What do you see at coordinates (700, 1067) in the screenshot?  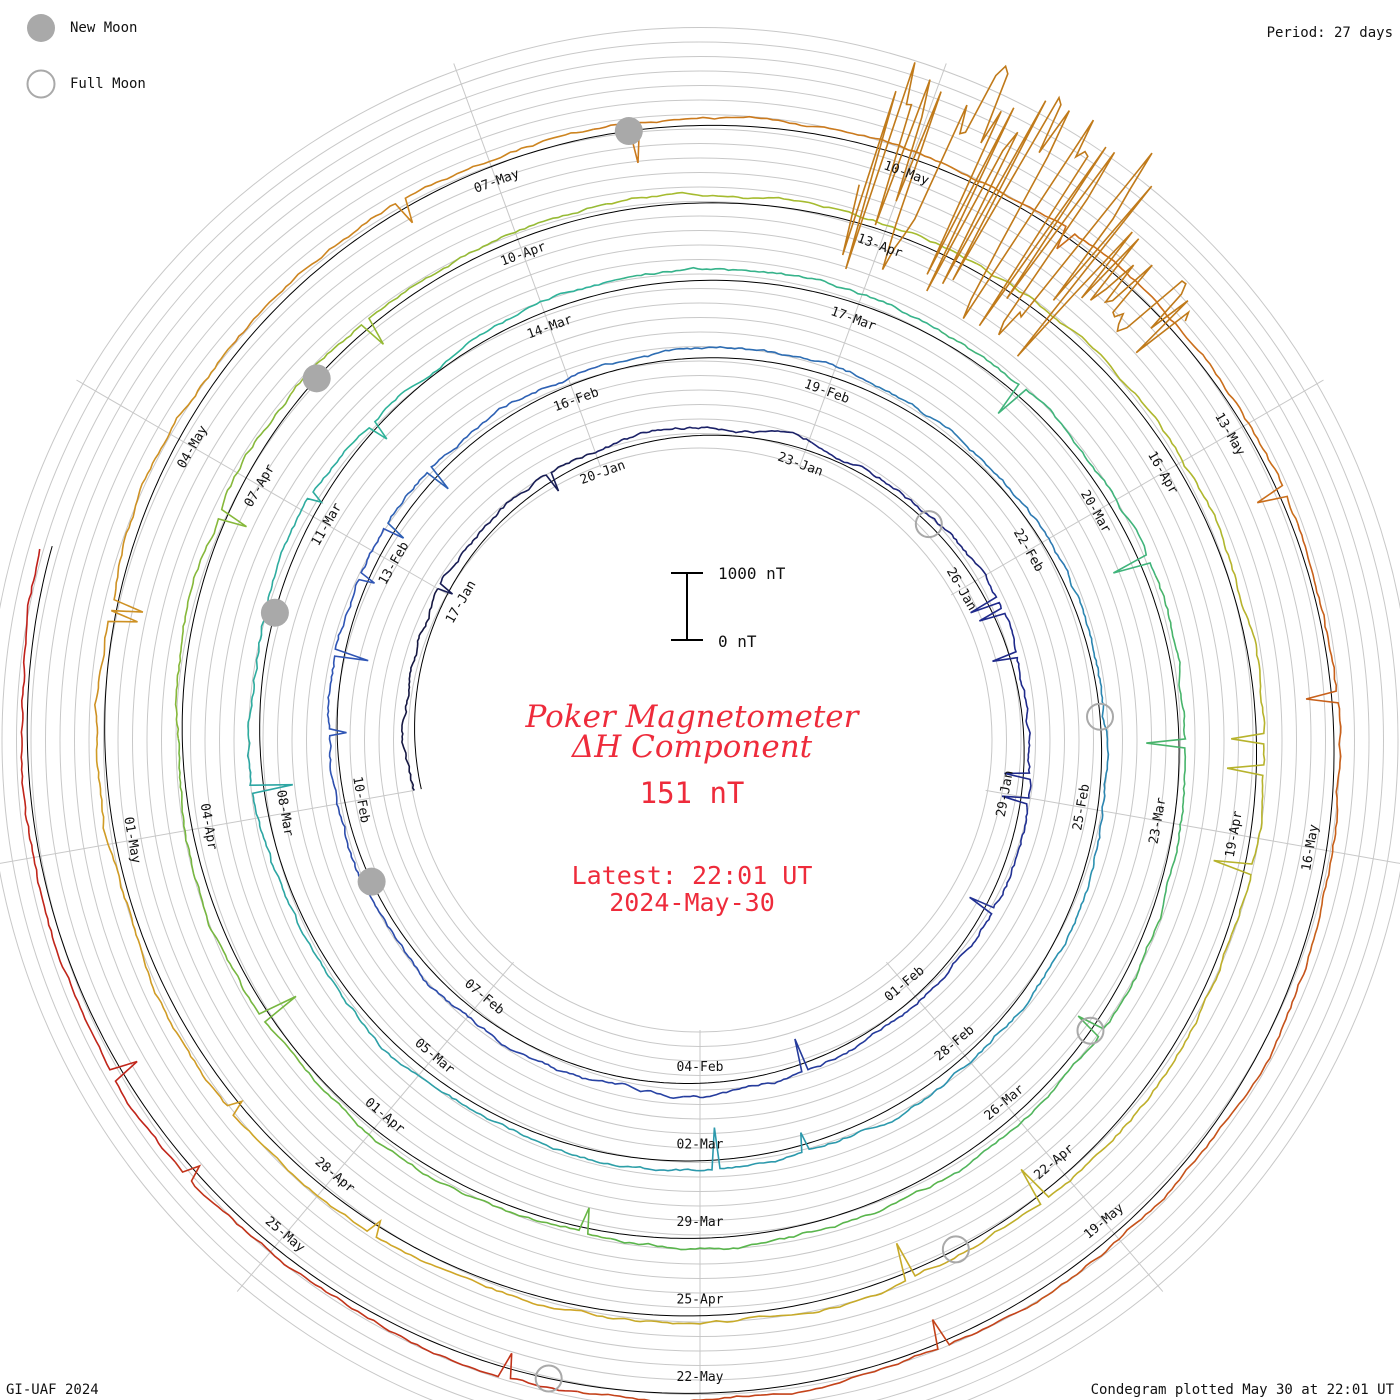 I see `date-label: 04-Feb` at bounding box center [700, 1067].